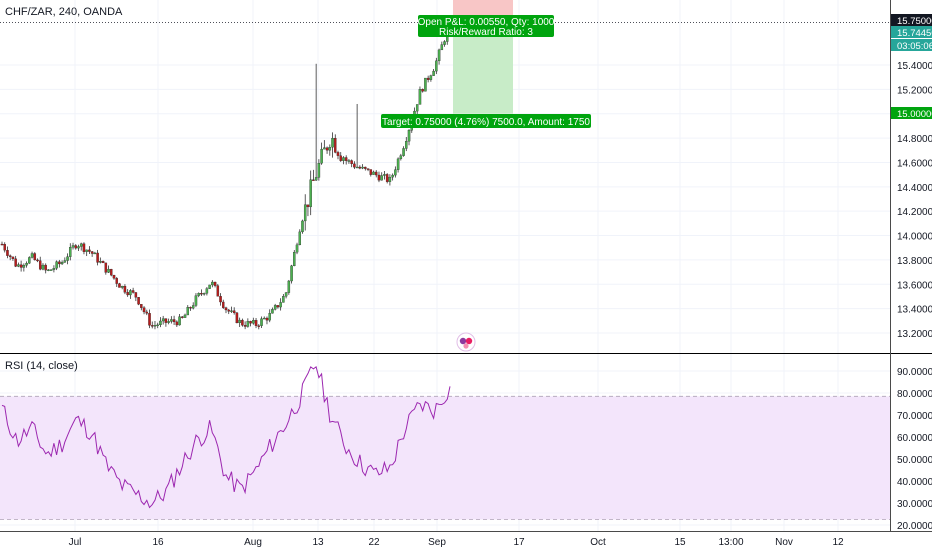 The image size is (932, 555). I want to click on time-scale: Jul 16 Aug 13 22 Sep 17 Oct 15 13:00 Nov 12, so click(456, 542).